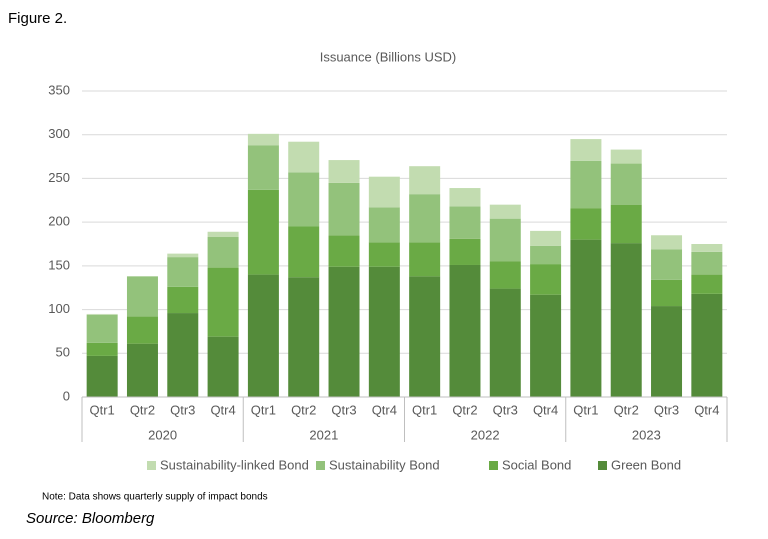 This screenshot has height=539, width=768. What do you see at coordinates (162, 434) in the screenshot?
I see `group-label: 2020` at bounding box center [162, 434].